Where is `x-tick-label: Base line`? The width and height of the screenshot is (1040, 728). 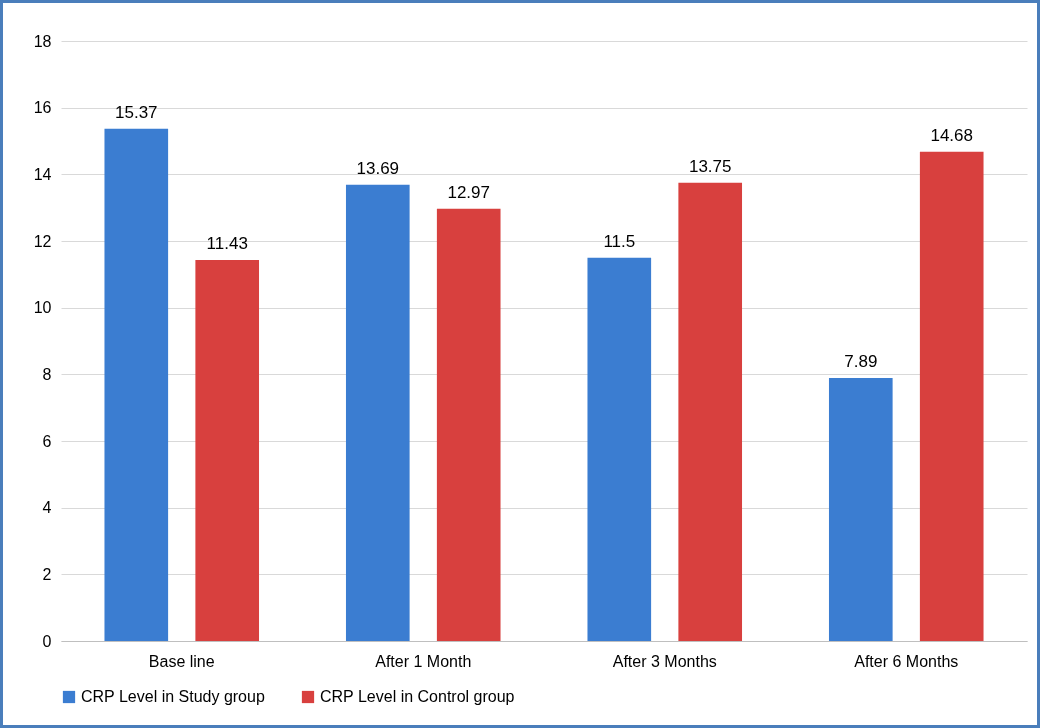 x-tick-label: Base line is located at coordinates (181, 661).